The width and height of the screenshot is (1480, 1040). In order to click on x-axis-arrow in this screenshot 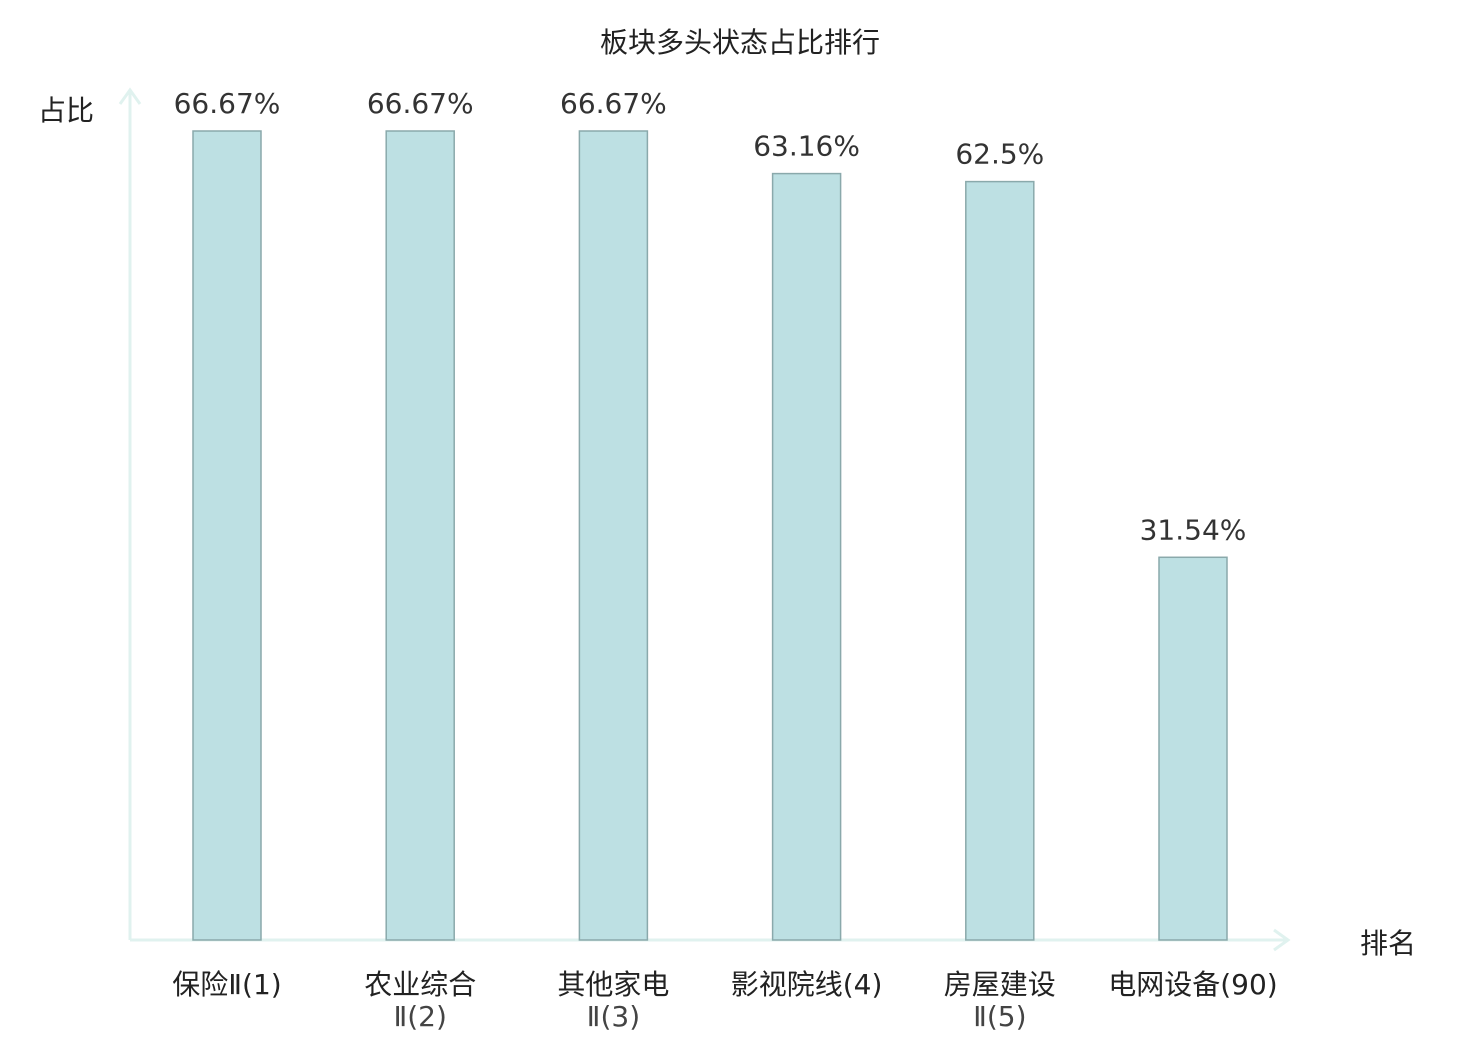, I will do `click(1282, 940)`.